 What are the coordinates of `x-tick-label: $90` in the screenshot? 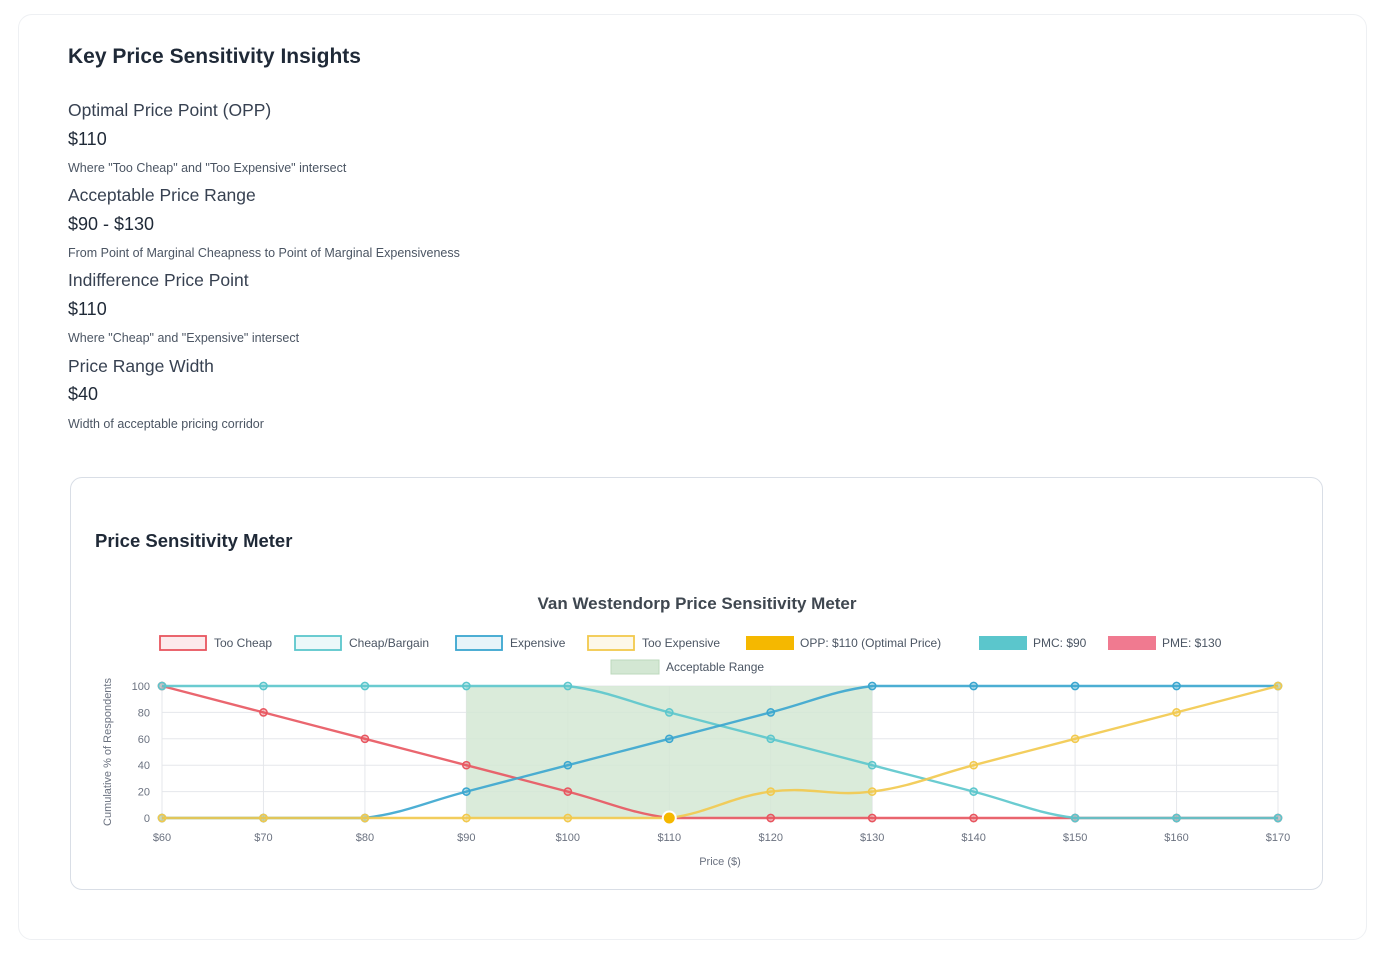 It's located at (466, 838).